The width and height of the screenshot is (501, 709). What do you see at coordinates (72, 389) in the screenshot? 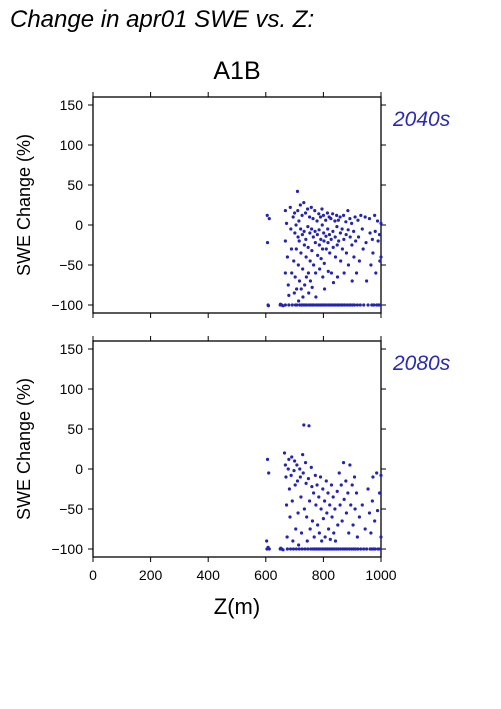
I see `y-tick-label: 100` at bounding box center [72, 389].